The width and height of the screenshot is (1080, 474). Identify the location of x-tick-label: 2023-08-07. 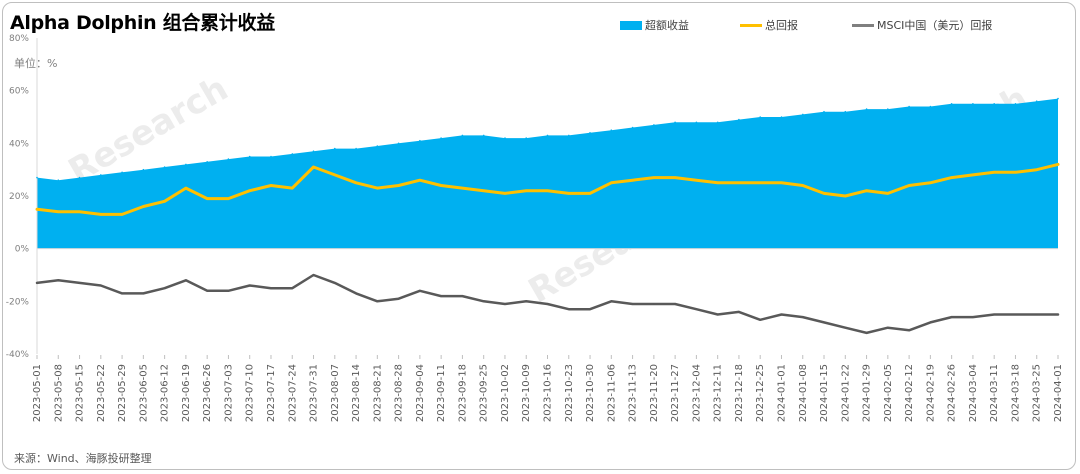
(335, 393).